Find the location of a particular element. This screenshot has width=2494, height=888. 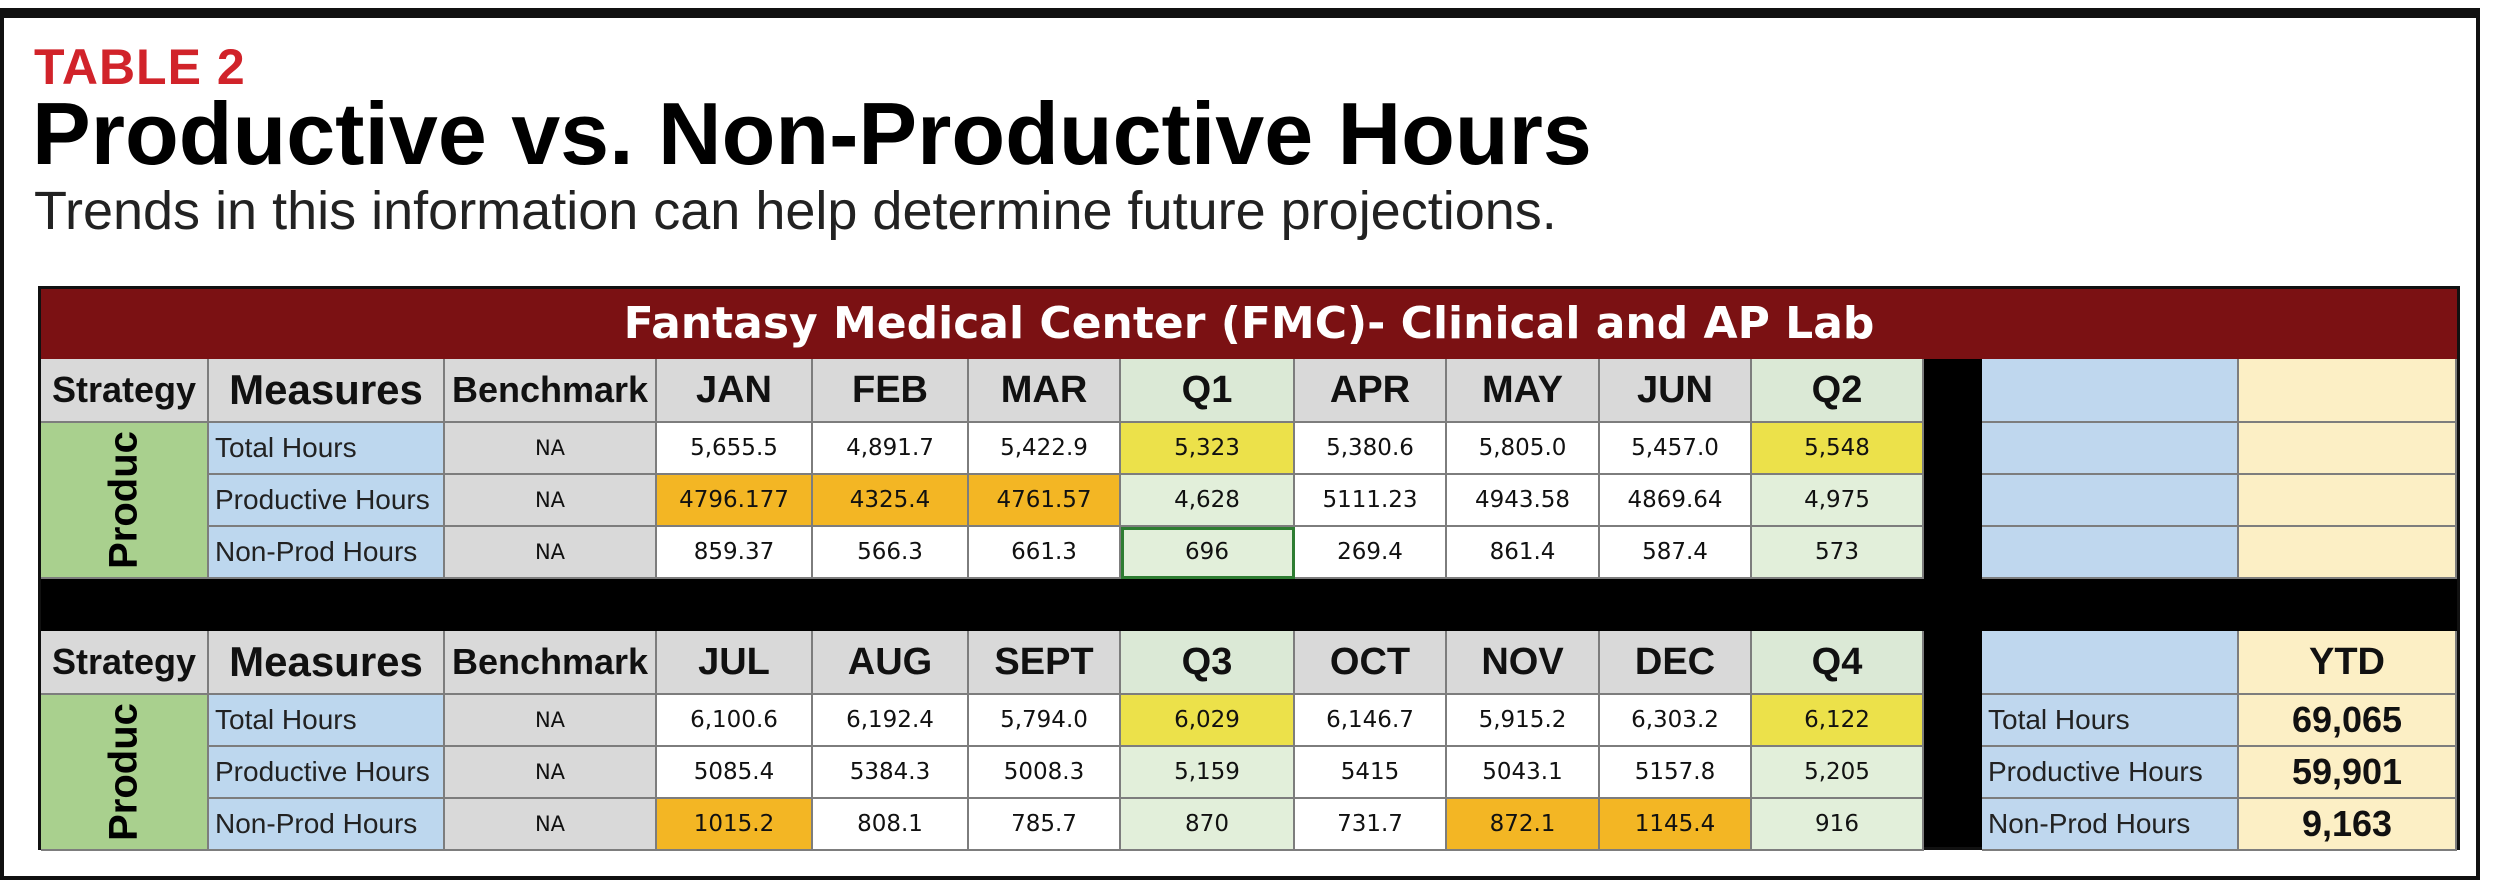

data-cell: 5,794.0 is located at coordinates (1045, 721).